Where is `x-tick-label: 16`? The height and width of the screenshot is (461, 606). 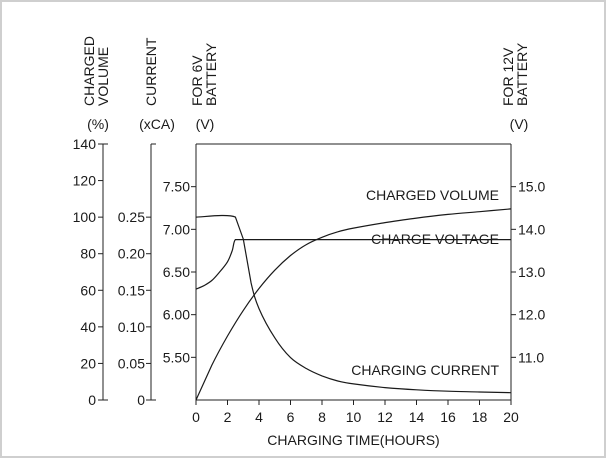
x-tick-label: 16 is located at coordinates (448, 417).